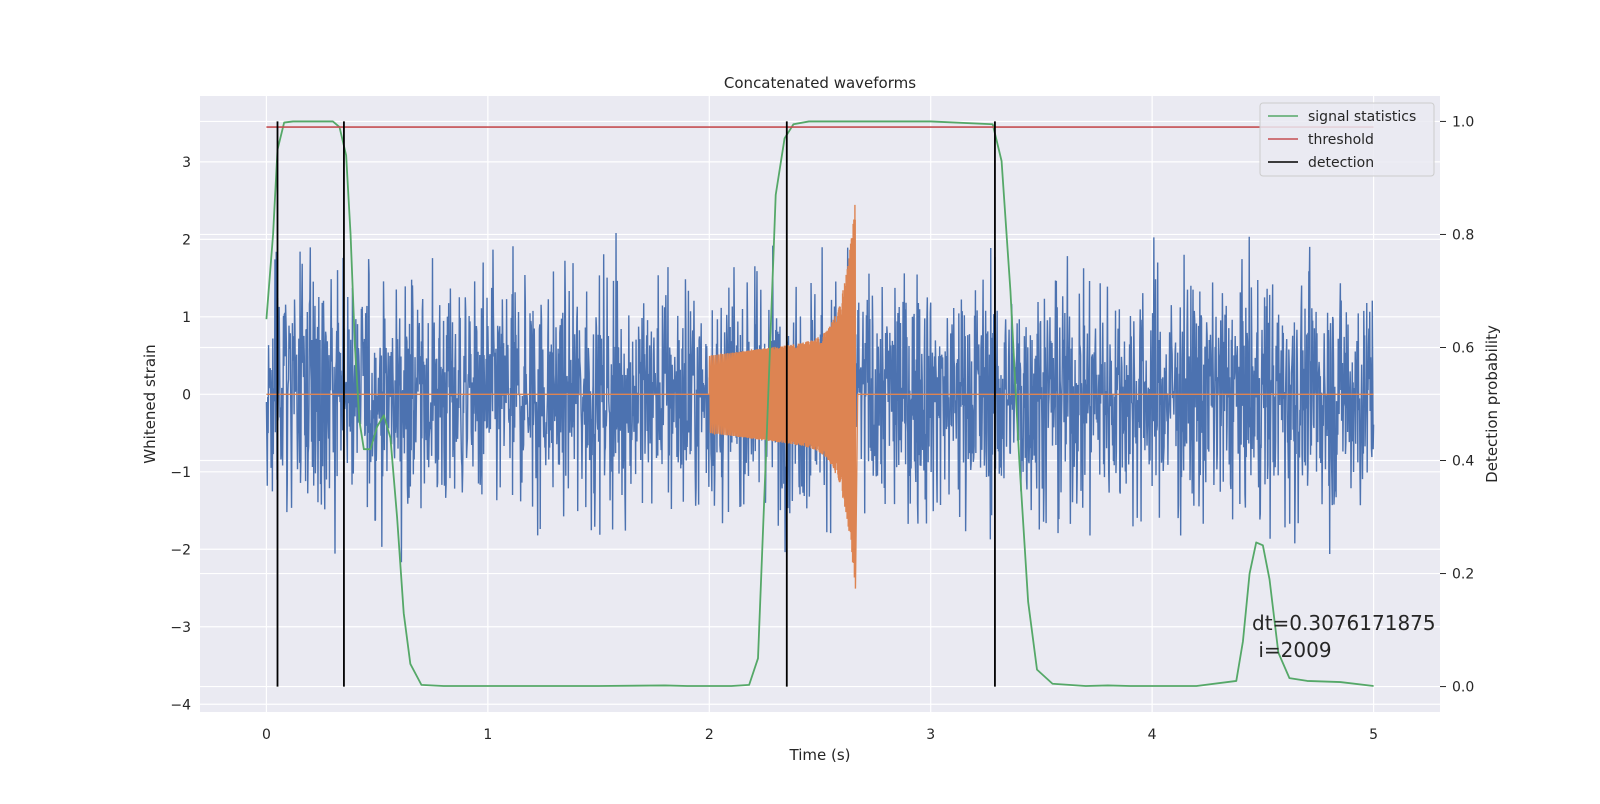 The image size is (1600, 804). What do you see at coordinates (709, 735) in the screenshot?
I see `x-tick-label: 2` at bounding box center [709, 735].